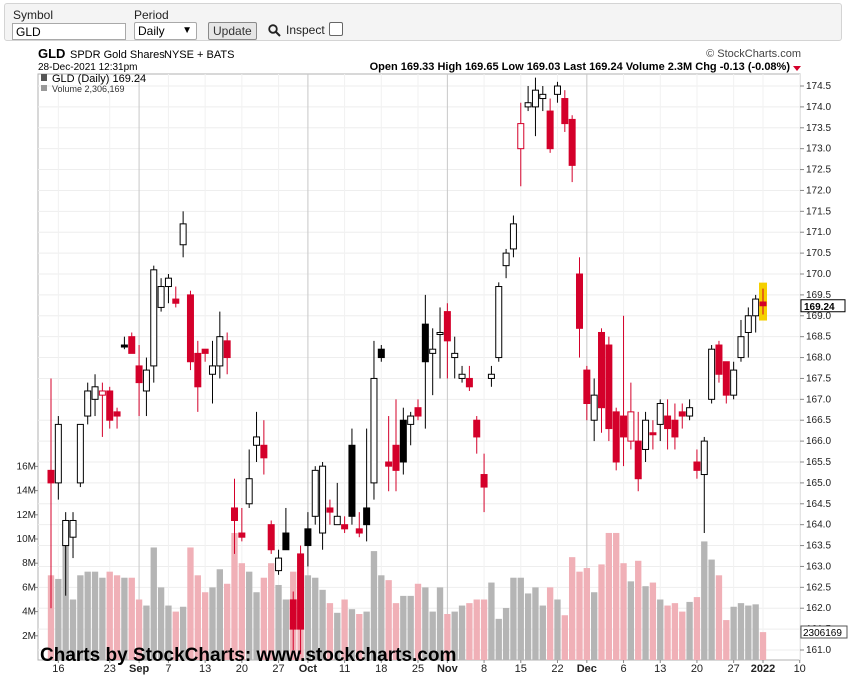 The height and width of the screenshot is (682, 850). What do you see at coordinates (697, 669) in the screenshot?
I see `x-tick-label: 20` at bounding box center [697, 669].